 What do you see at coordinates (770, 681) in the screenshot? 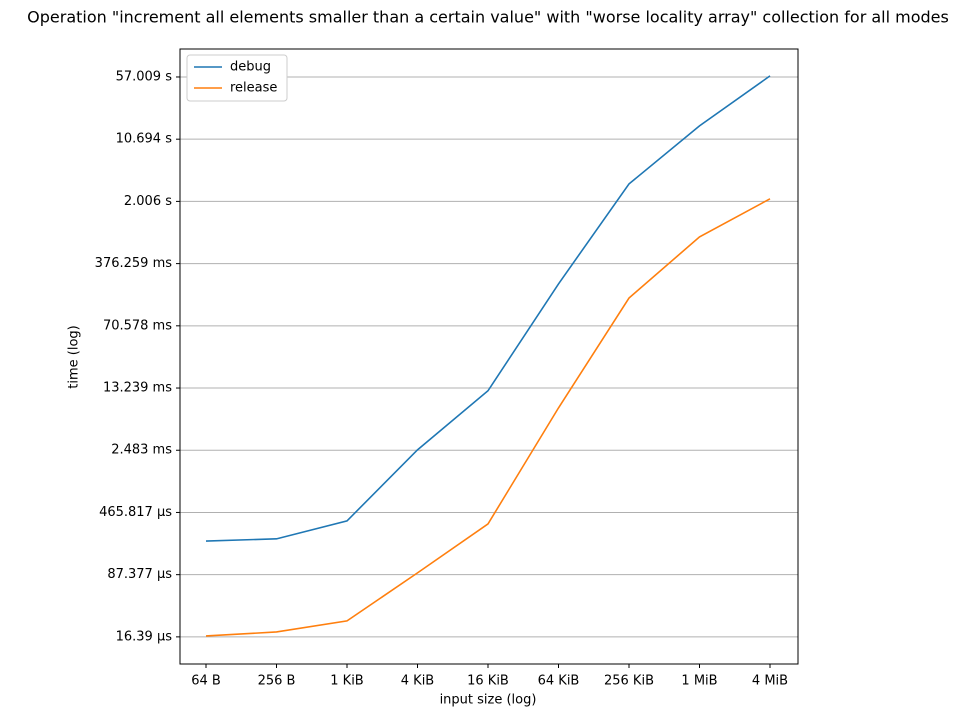
I see `x-tick-label: 4 MiB` at bounding box center [770, 681].